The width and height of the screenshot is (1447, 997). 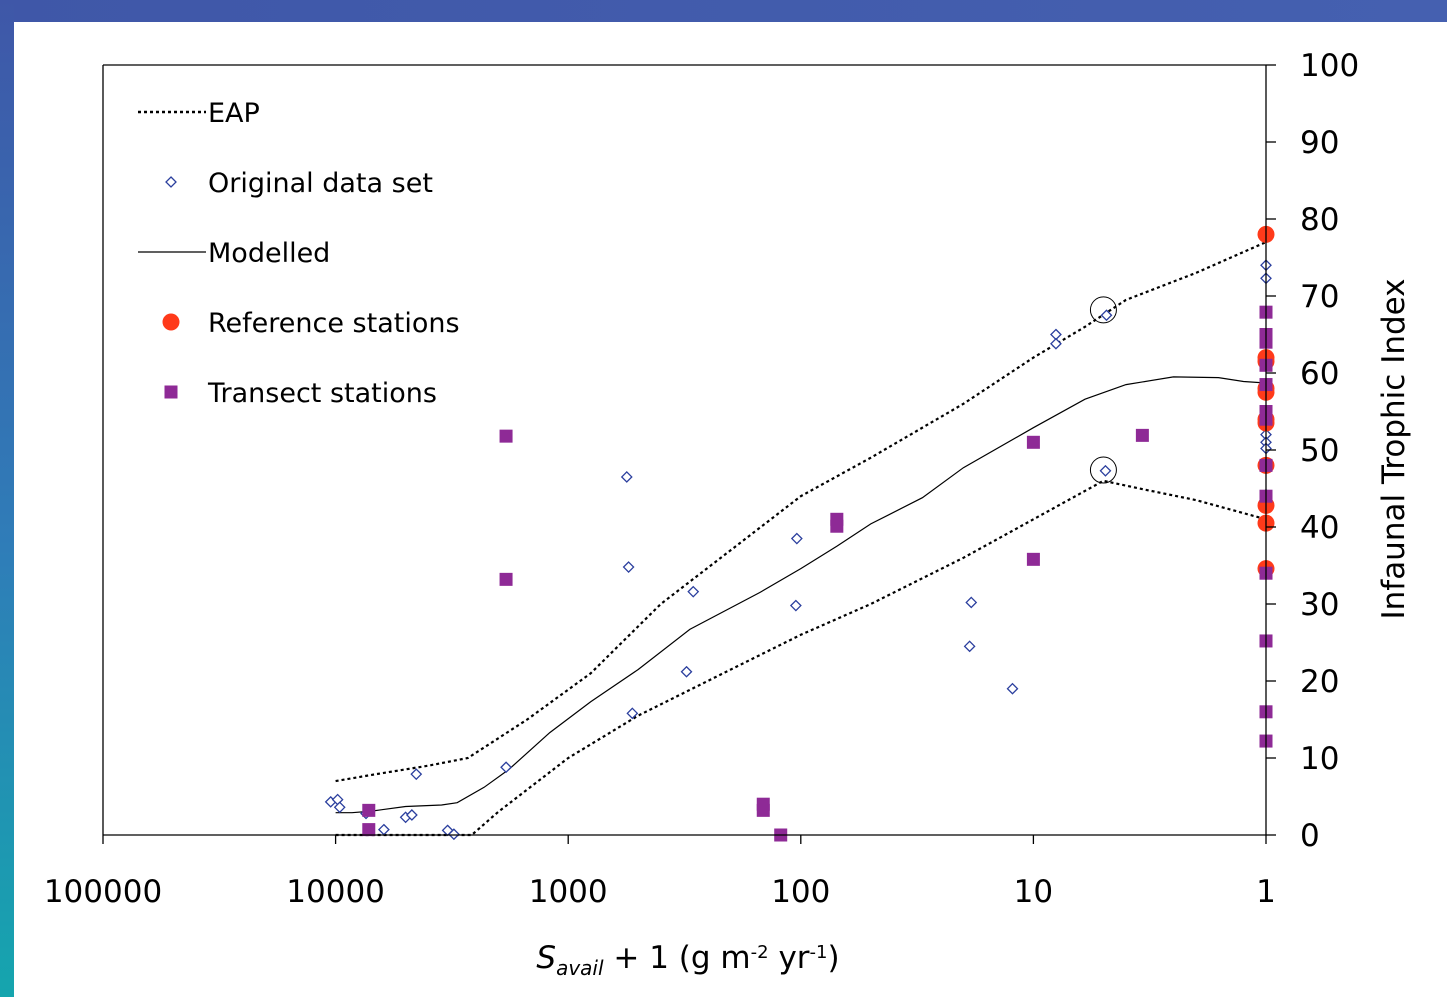 I want to click on y-tick-label: 90, so click(x=1319, y=143).